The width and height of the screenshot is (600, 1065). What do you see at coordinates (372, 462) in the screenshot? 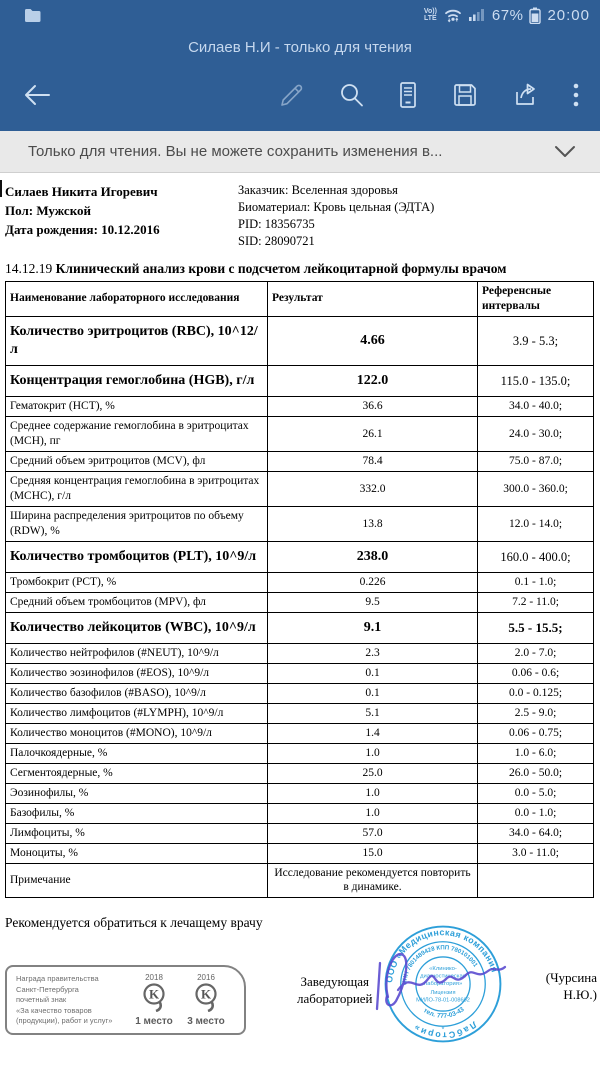
I see `result-value: 78.4` at bounding box center [372, 462].